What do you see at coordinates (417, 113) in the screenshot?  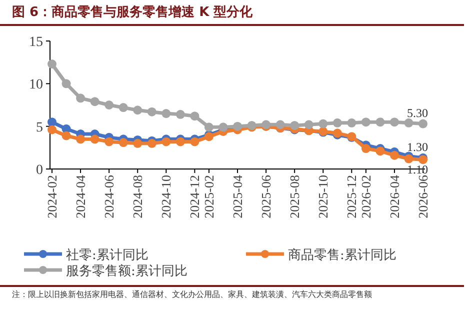 I see `data-label: 5.30` at bounding box center [417, 113].